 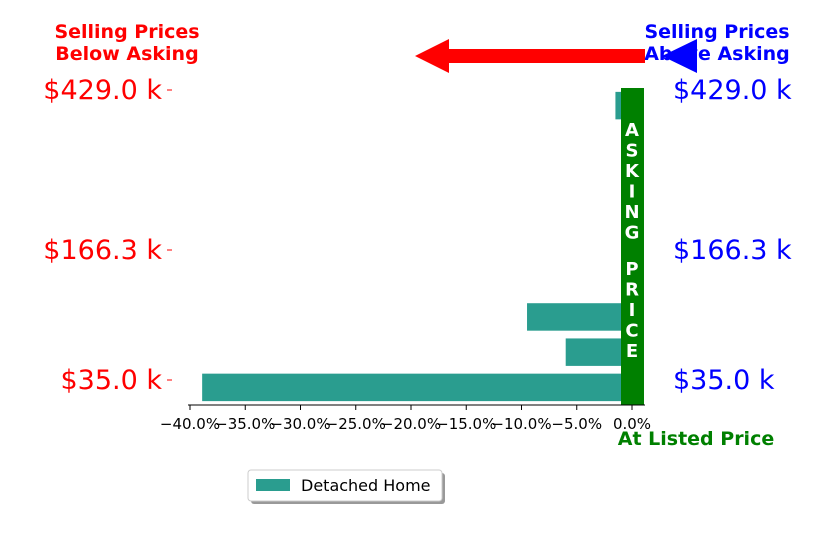 I want to click on y-tick-labels-left: $429.0 k $166.3 k $35.0 k, so click(x=107, y=235).